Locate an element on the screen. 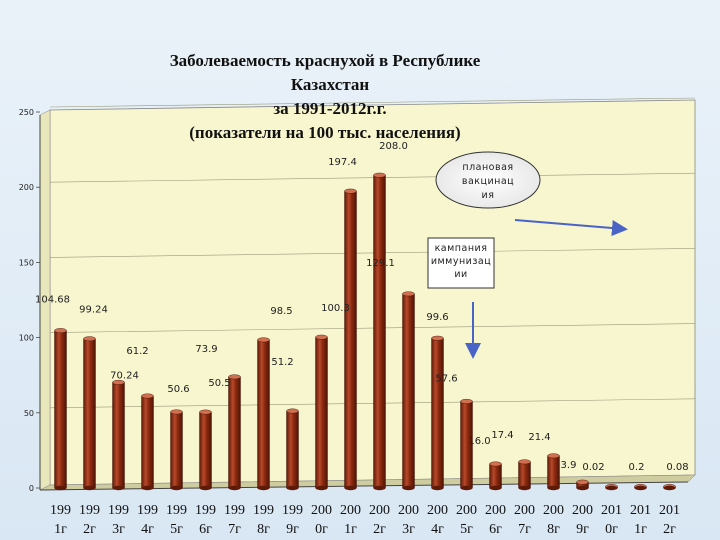 The width and height of the screenshot is (720, 540). vaccination-callout: плановая вакцинац ия is located at coordinates (488, 180).